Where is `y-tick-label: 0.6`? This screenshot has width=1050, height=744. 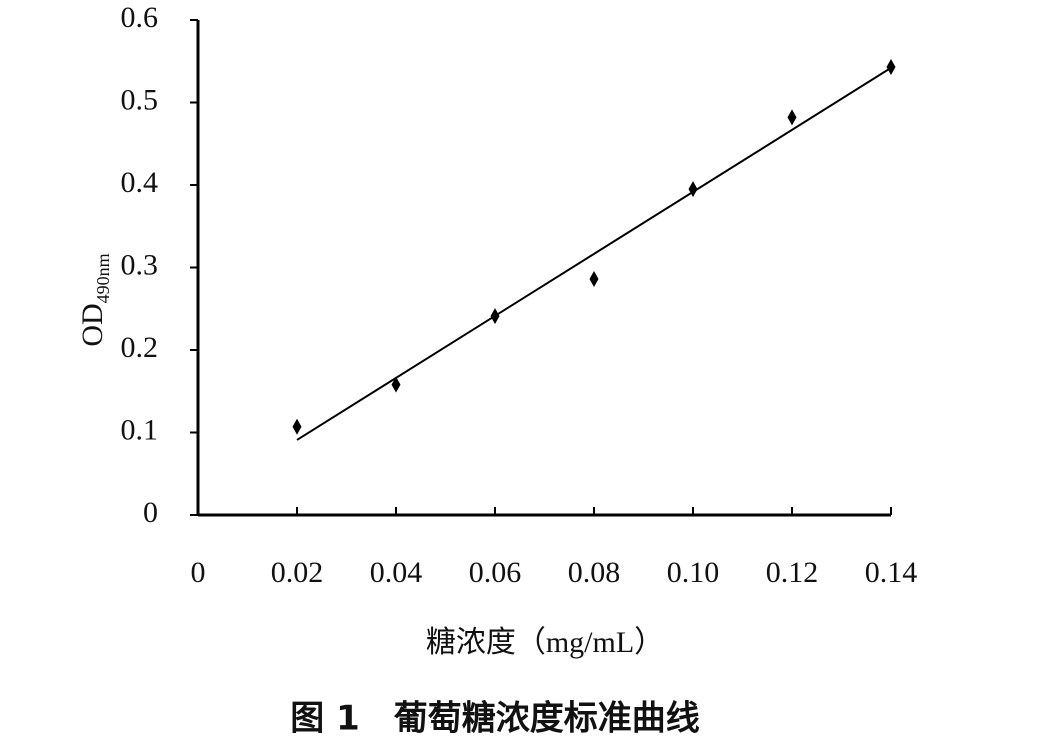 y-tick-label: 0.6 is located at coordinates (140, 17).